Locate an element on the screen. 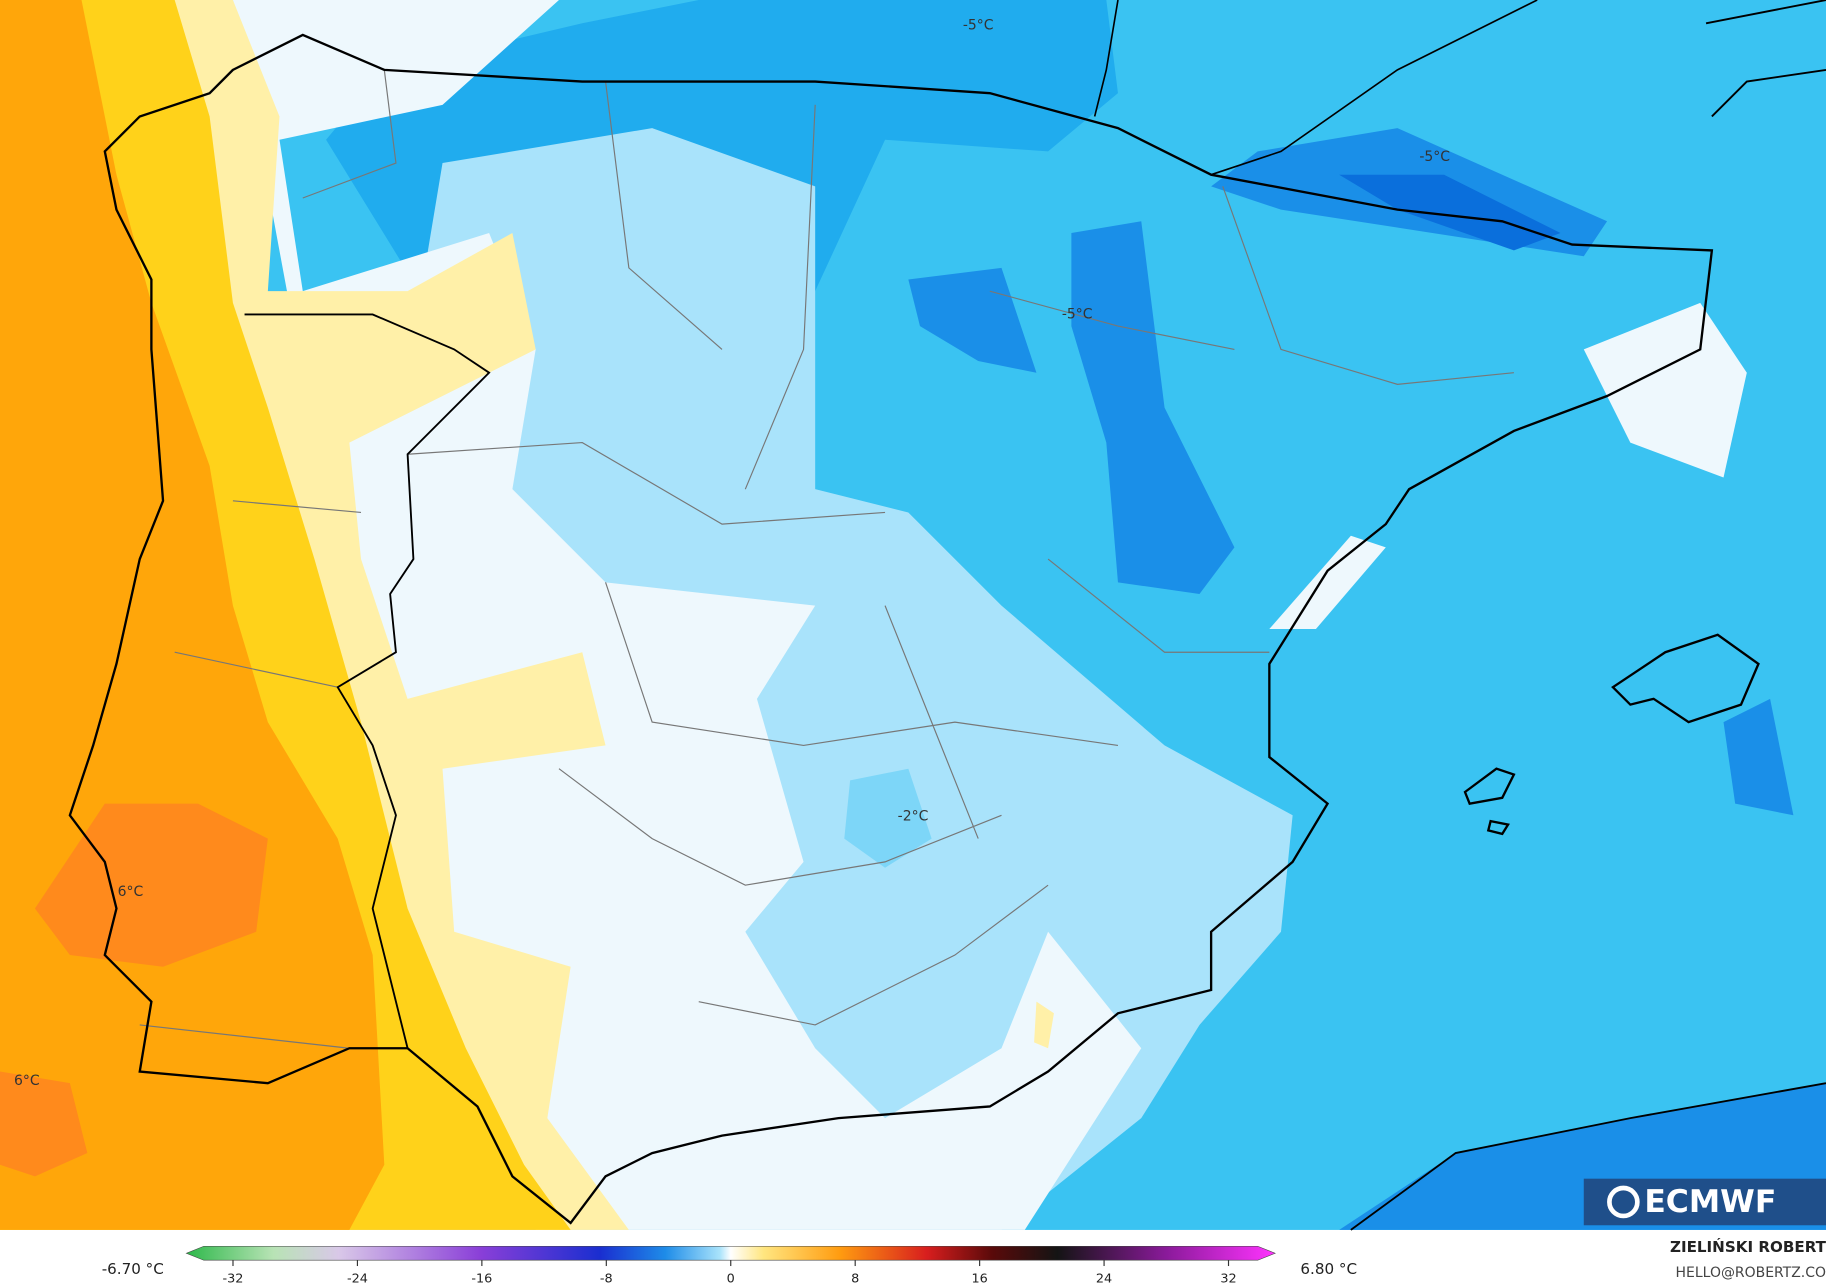 This screenshot has height=1287, width=1826. max-label: 6.80 °C is located at coordinates (1328, 1269).